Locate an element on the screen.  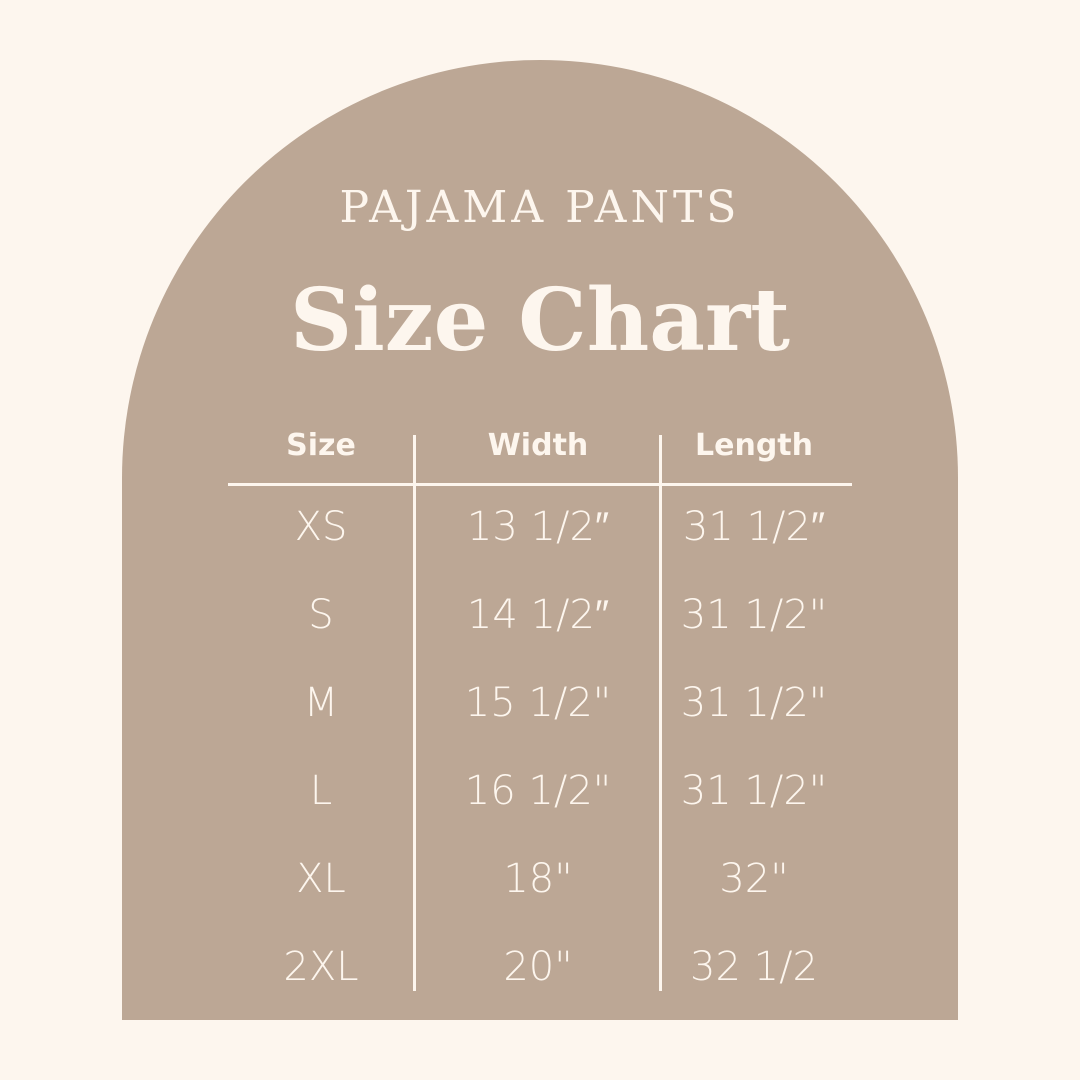
table-cell-width: 16 1/2" is located at coordinates (538, 791).